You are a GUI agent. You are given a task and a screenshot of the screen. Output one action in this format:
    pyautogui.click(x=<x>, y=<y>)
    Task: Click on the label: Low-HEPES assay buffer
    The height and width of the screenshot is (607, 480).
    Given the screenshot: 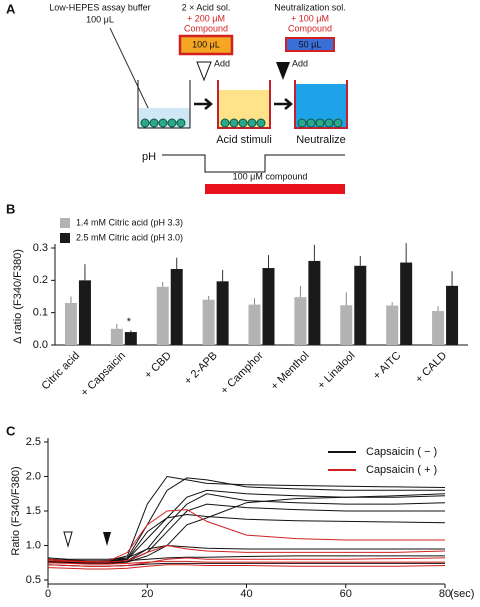 What is the action you would take?
    pyautogui.click(x=99, y=7)
    